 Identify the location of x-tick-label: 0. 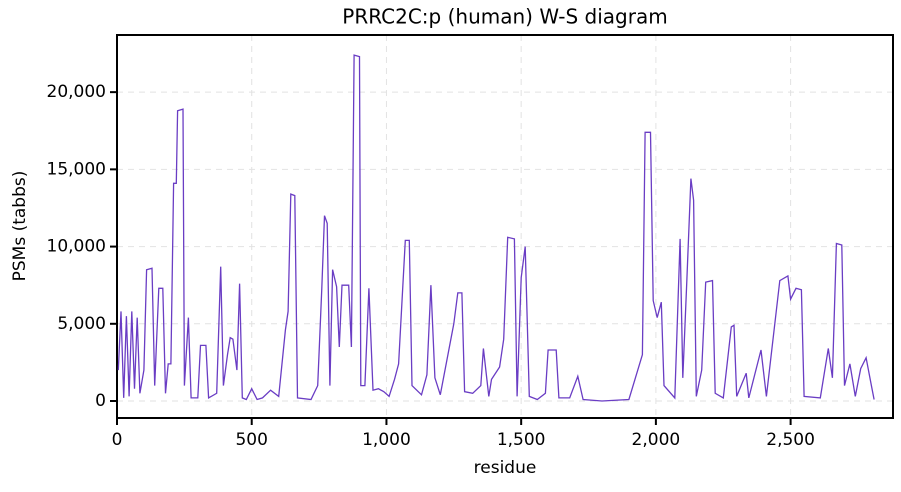
(117, 440).